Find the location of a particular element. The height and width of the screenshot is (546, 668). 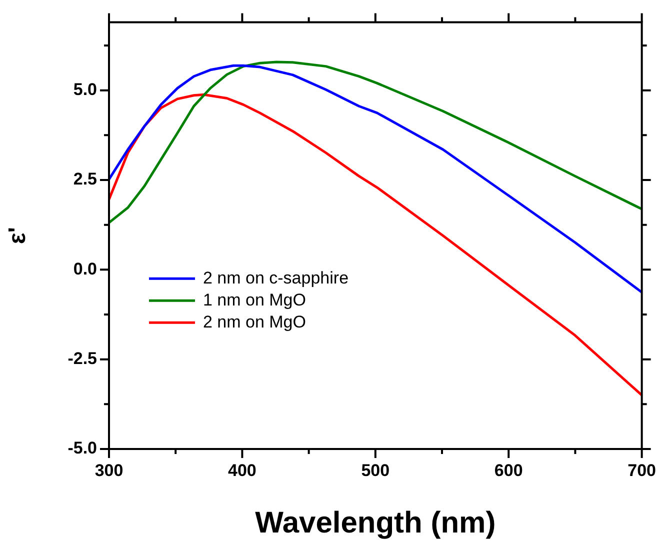

legend-label: 1 nm on MgO is located at coordinates (254, 300).